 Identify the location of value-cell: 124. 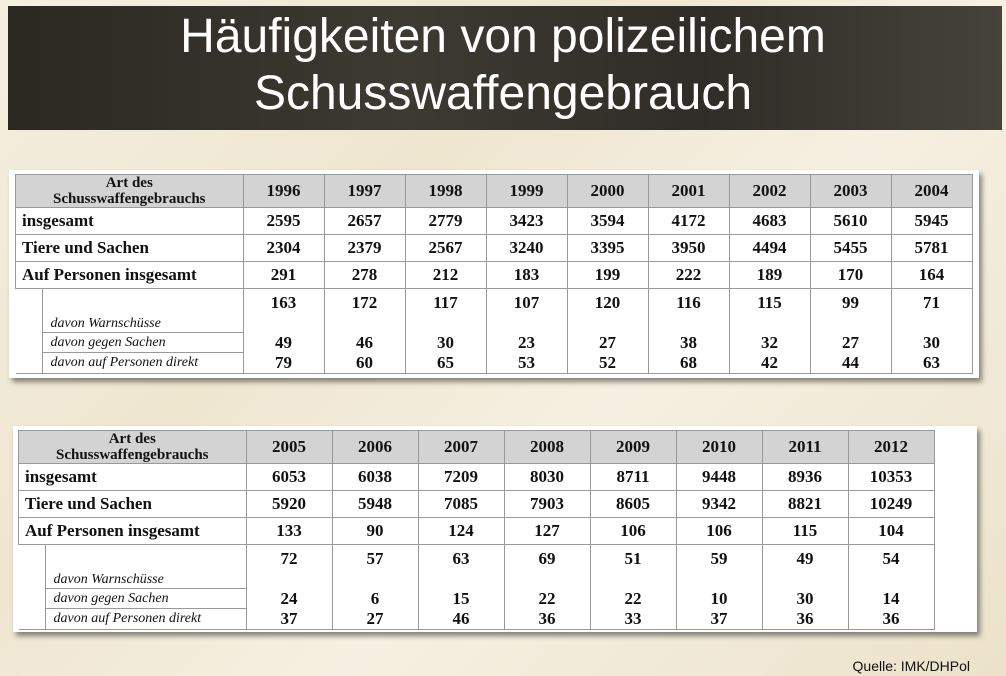
(461, 531).